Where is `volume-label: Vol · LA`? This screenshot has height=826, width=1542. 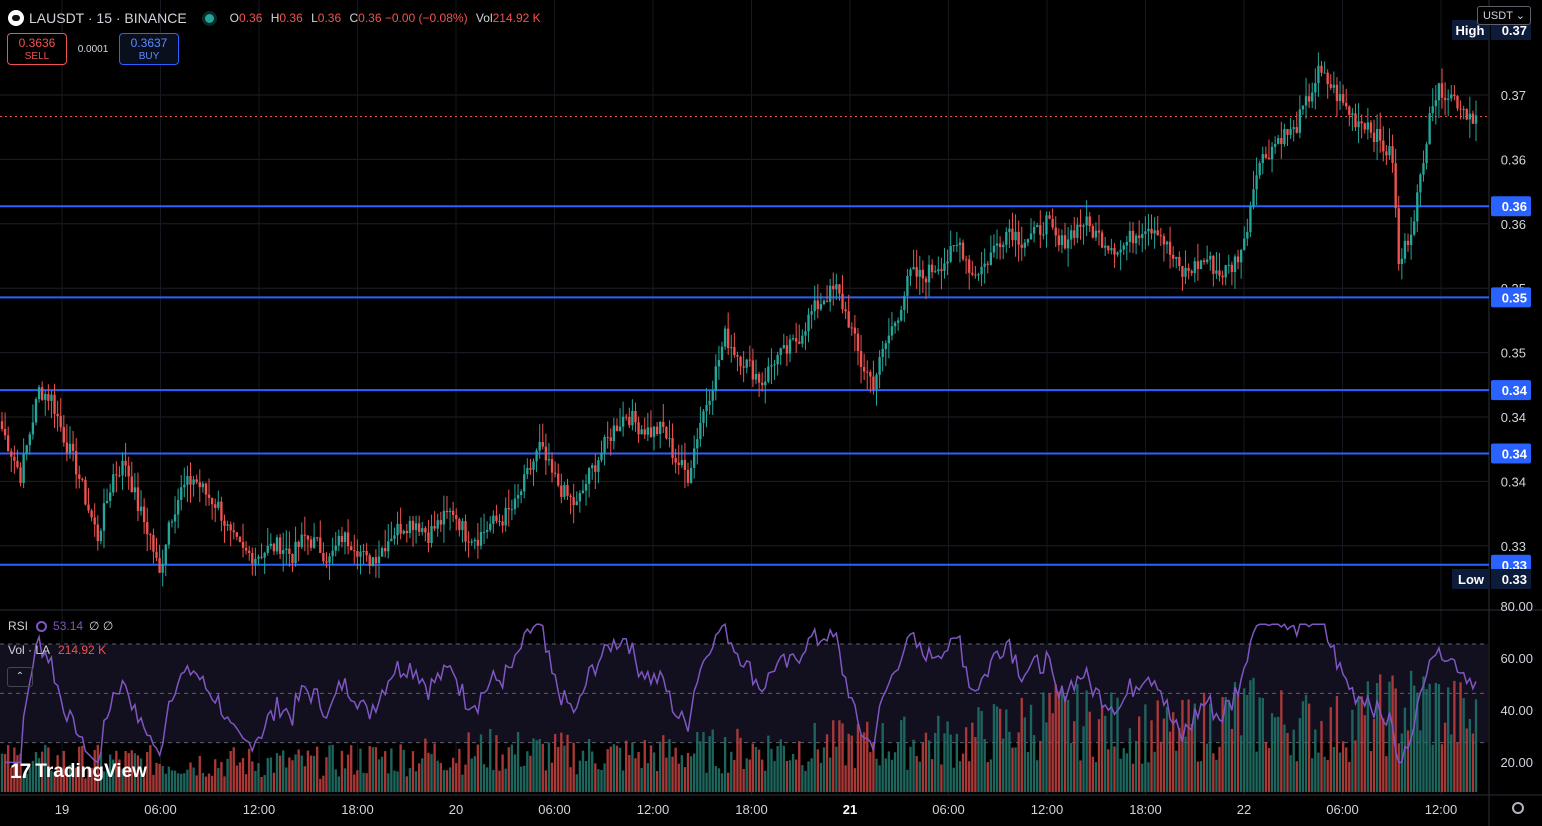
volume-label: Vol · LA is located at coordinates (29, 650).